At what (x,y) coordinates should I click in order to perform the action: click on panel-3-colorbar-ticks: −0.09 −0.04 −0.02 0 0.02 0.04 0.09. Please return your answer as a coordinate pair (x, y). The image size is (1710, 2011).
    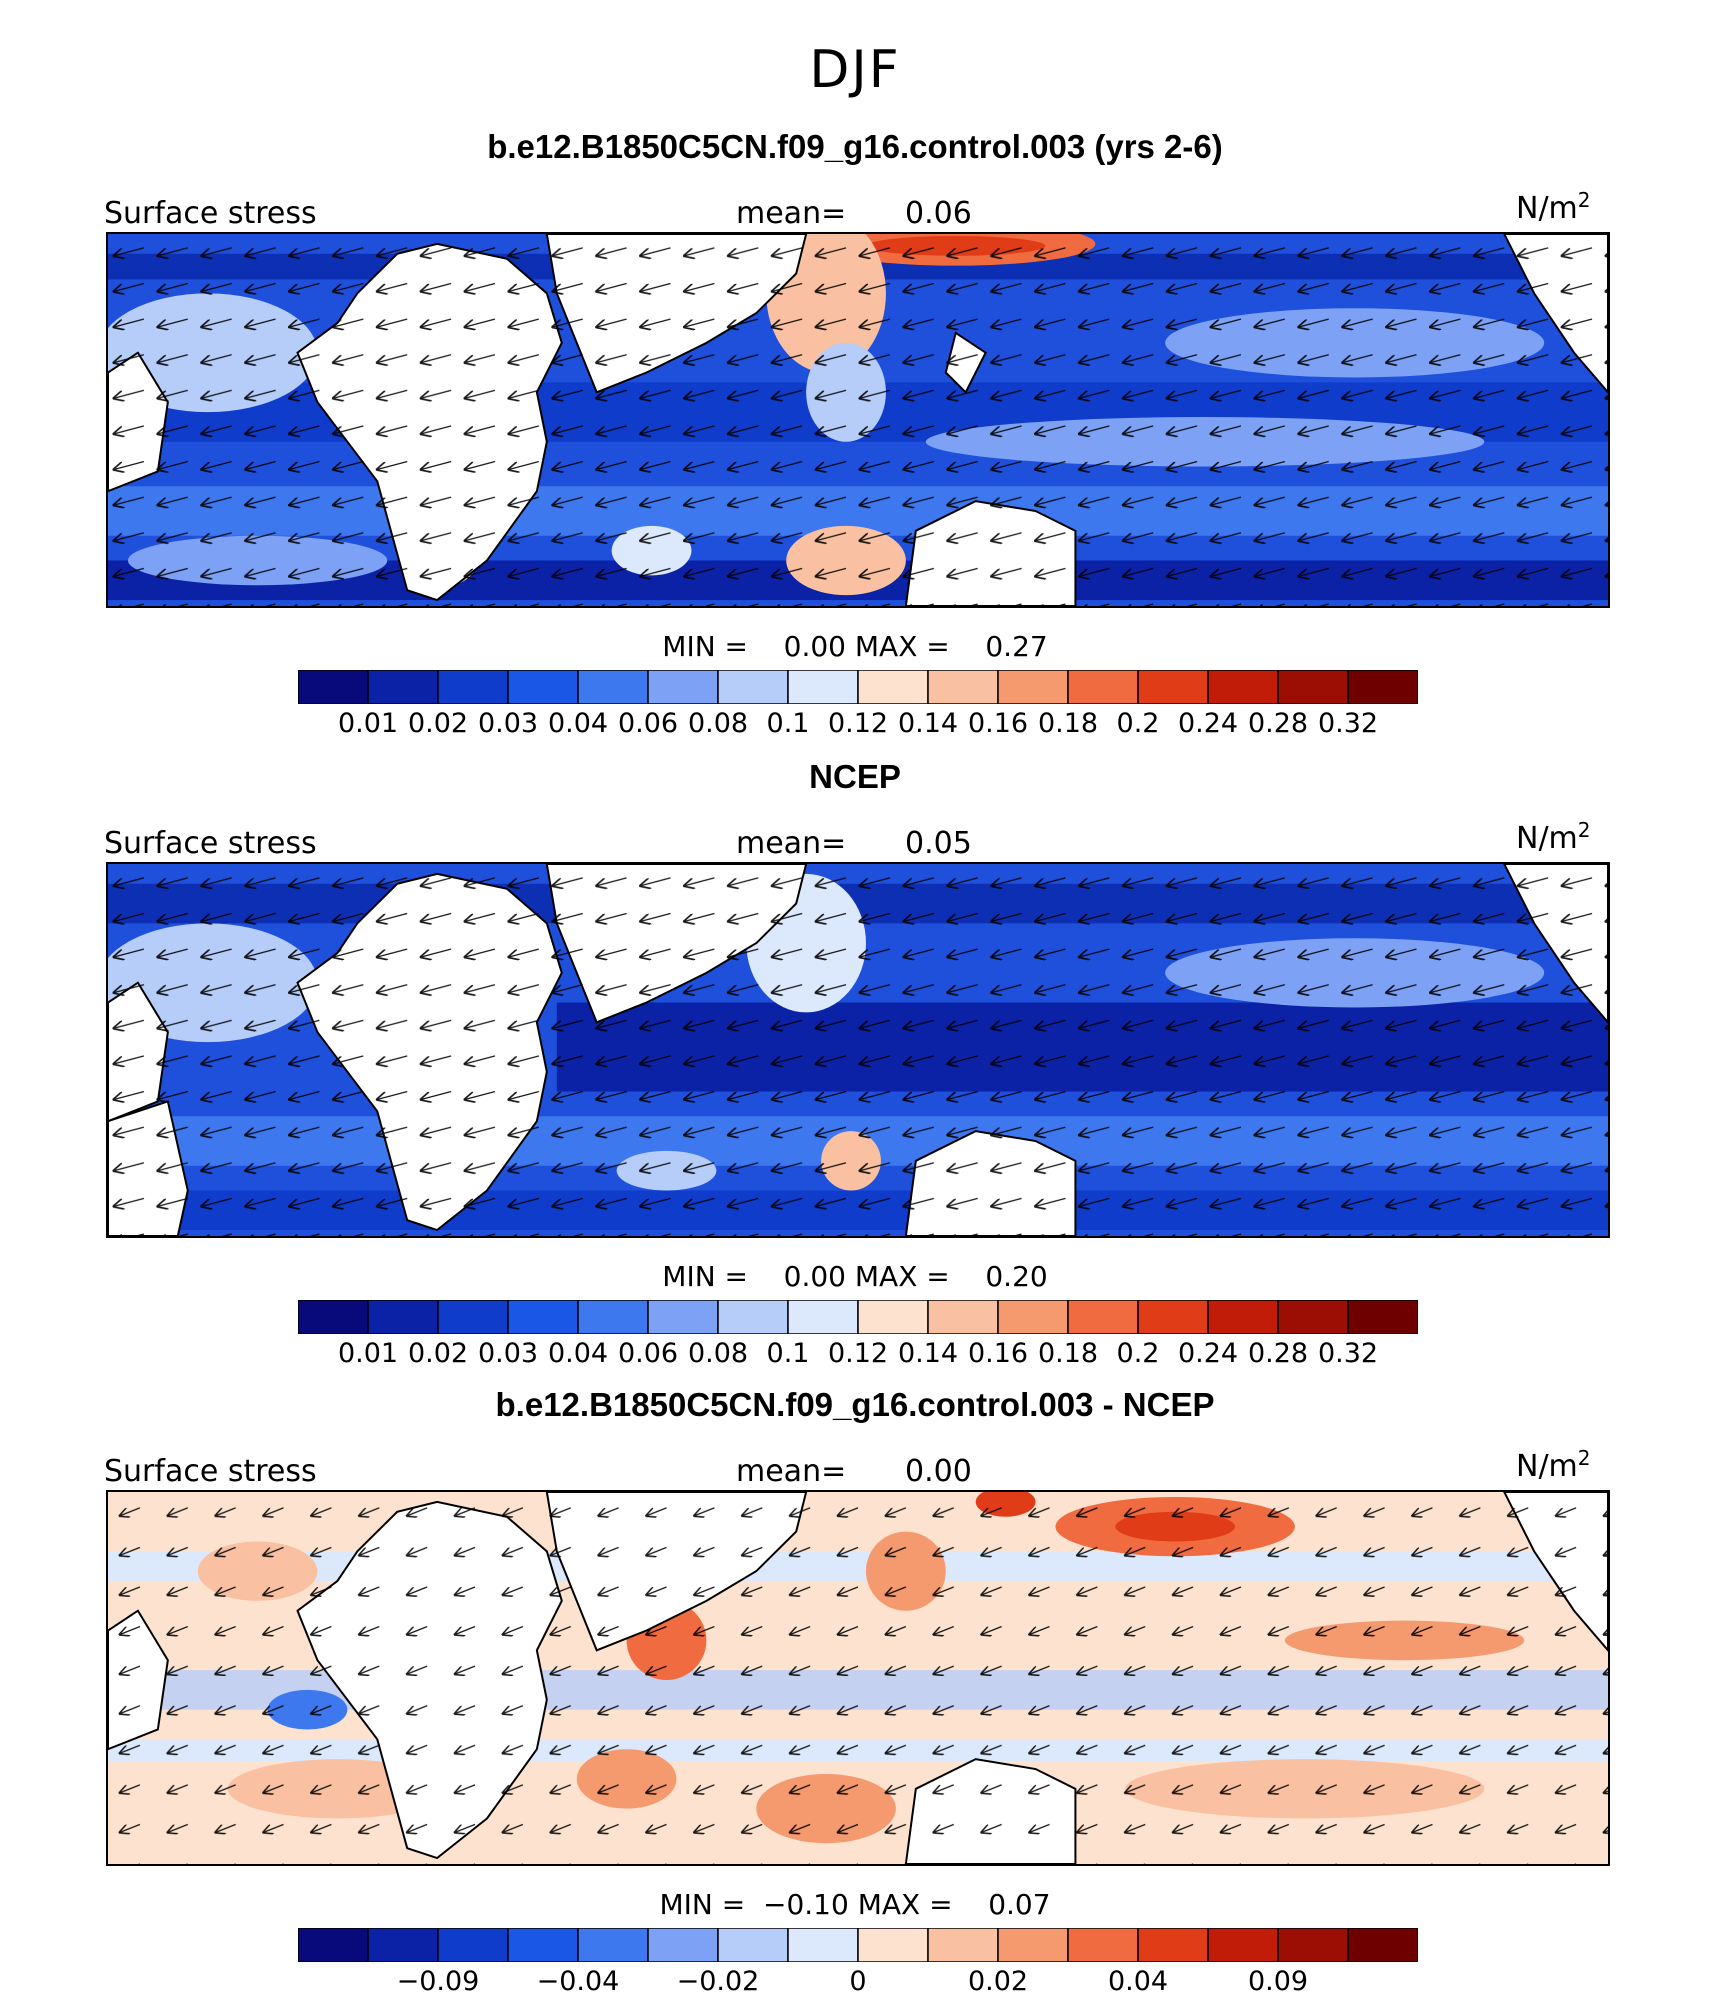
    Looking at the image, I should click on (858, 1983).